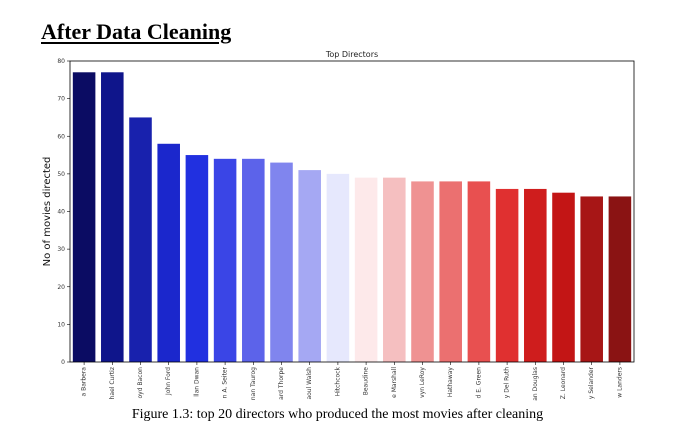 The height and width of the screenshot is (436, 675). I want to click on y-axis: 0 10 20 30 40 50 60 70 80, so click(63, 212).